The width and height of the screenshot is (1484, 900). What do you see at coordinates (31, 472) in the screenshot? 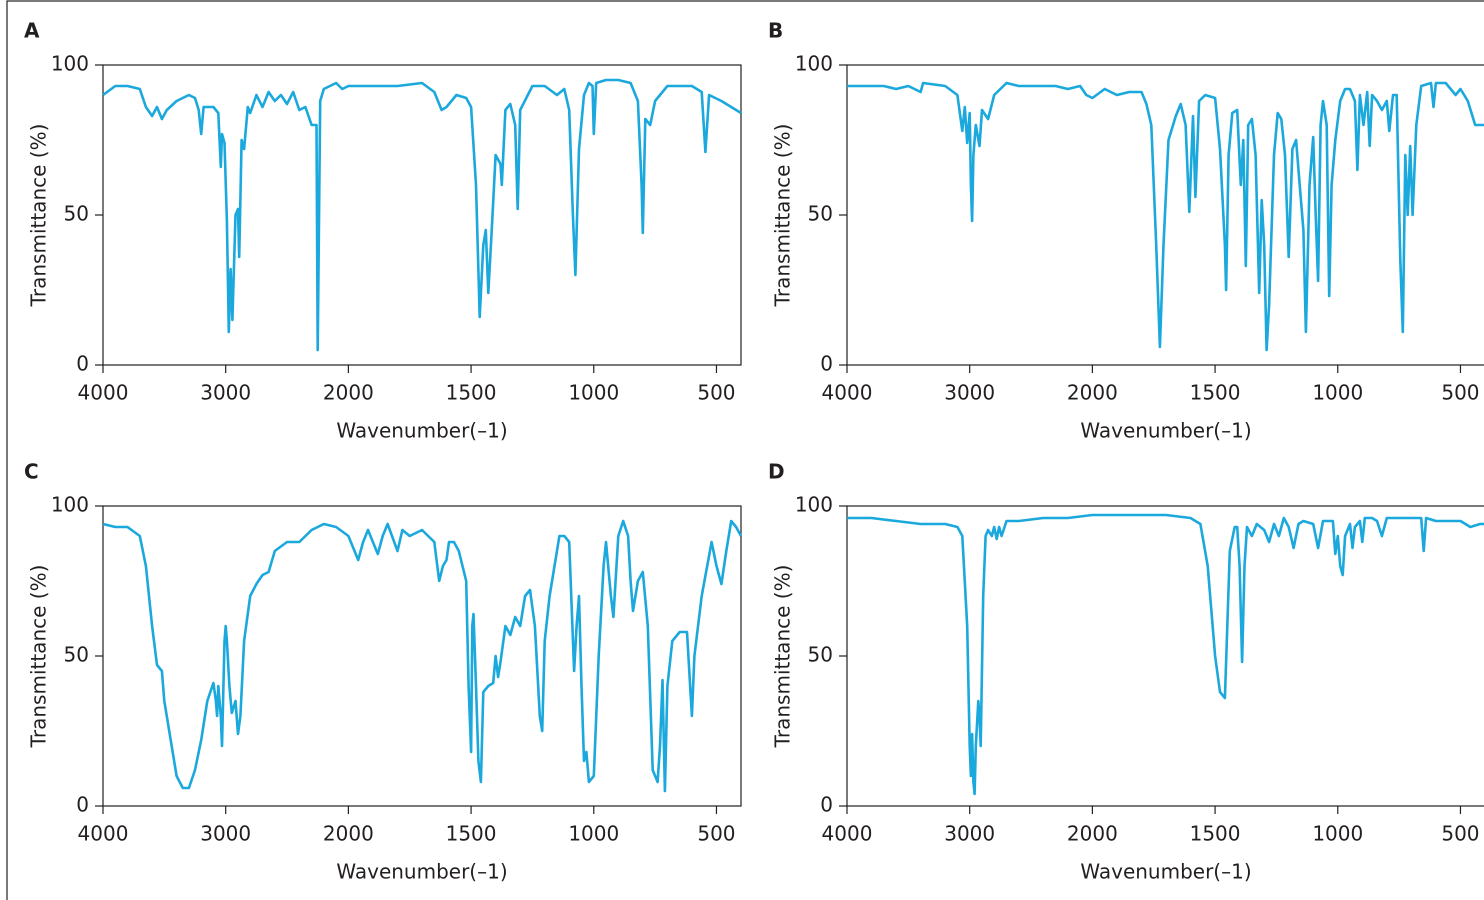
I see `panel-letter: C` at bounding box center [31, 472].